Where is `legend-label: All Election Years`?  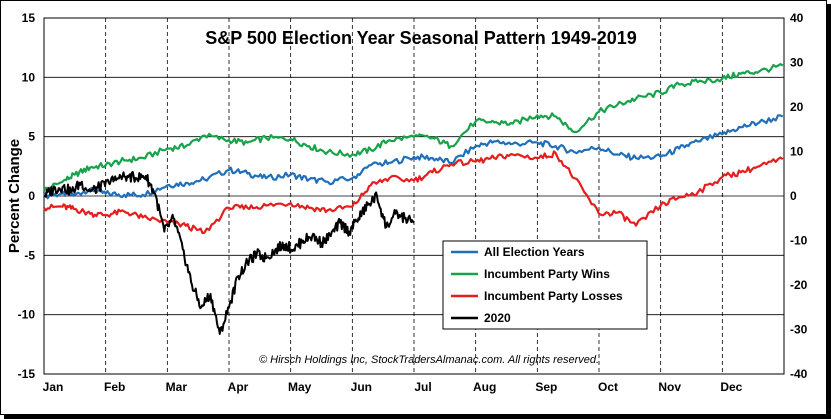 legend-label: All Election Years is located at coordinates (534, 252).